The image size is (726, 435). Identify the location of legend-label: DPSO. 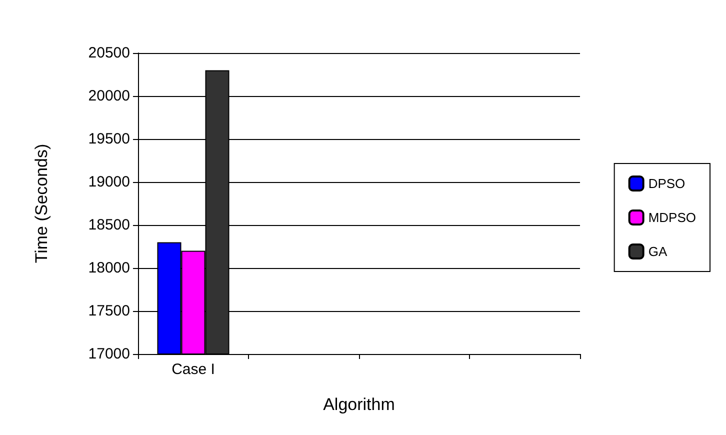
(667, 183).